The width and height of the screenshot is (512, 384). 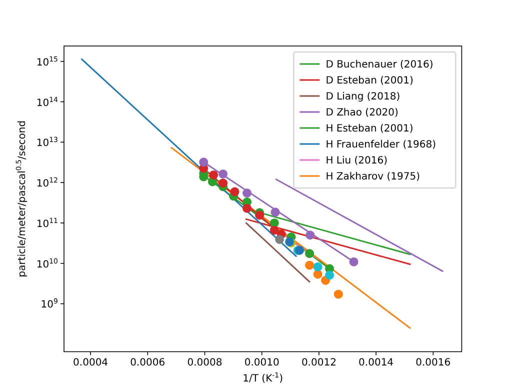 I want to click on legend-label: H Zakharov (1975), so click(x=373, y=177).